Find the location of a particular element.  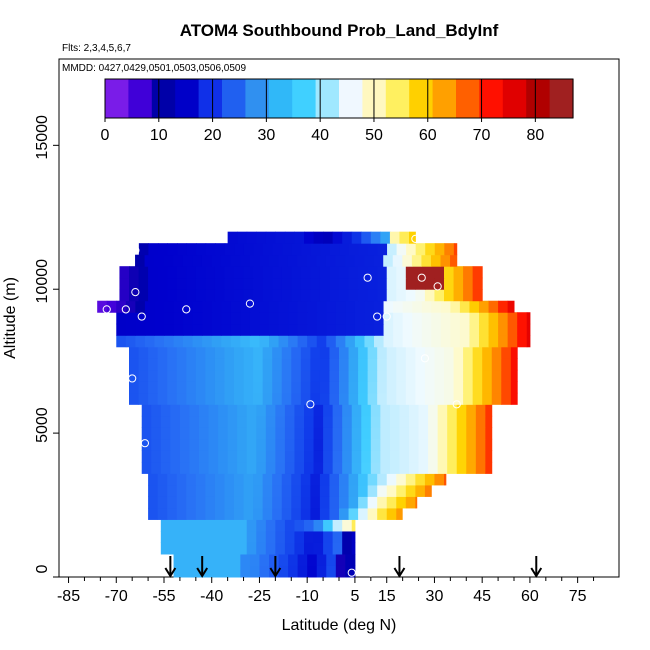

profile-arrow is located at coordinates (536, 567).